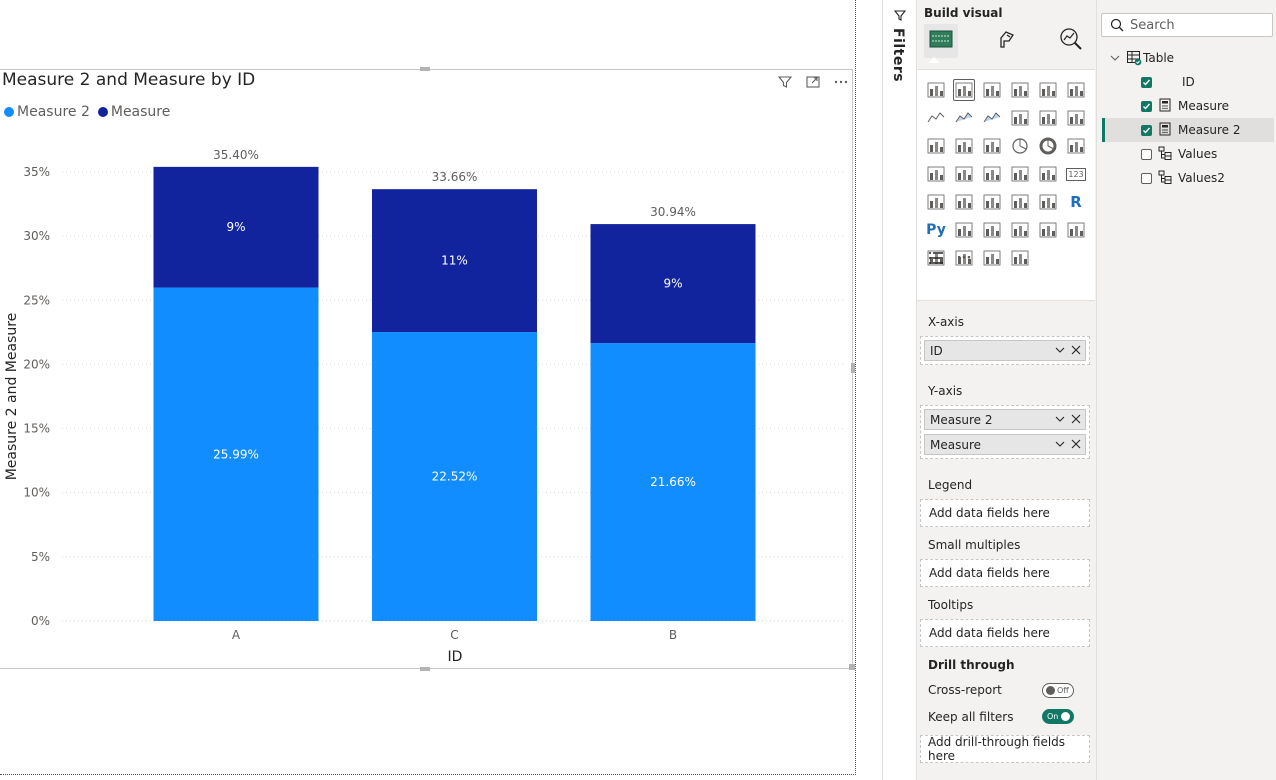 This screenshot has height=780, width=1276. Describe the element at coordinates (1005, 432) in the screenshot. I see `y-axis-well: Measure 2 Measure` at that location.